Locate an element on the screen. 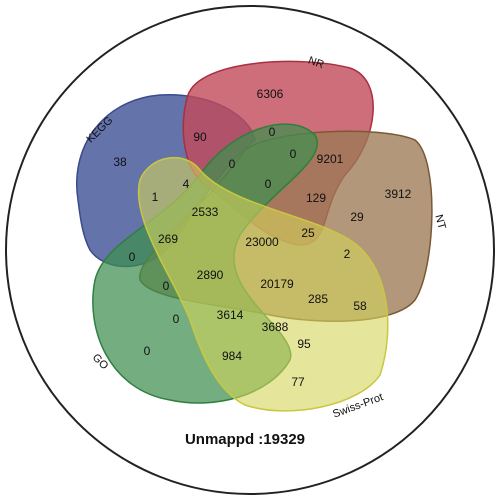  region-count: 984 is located at coordinates (232, 356).